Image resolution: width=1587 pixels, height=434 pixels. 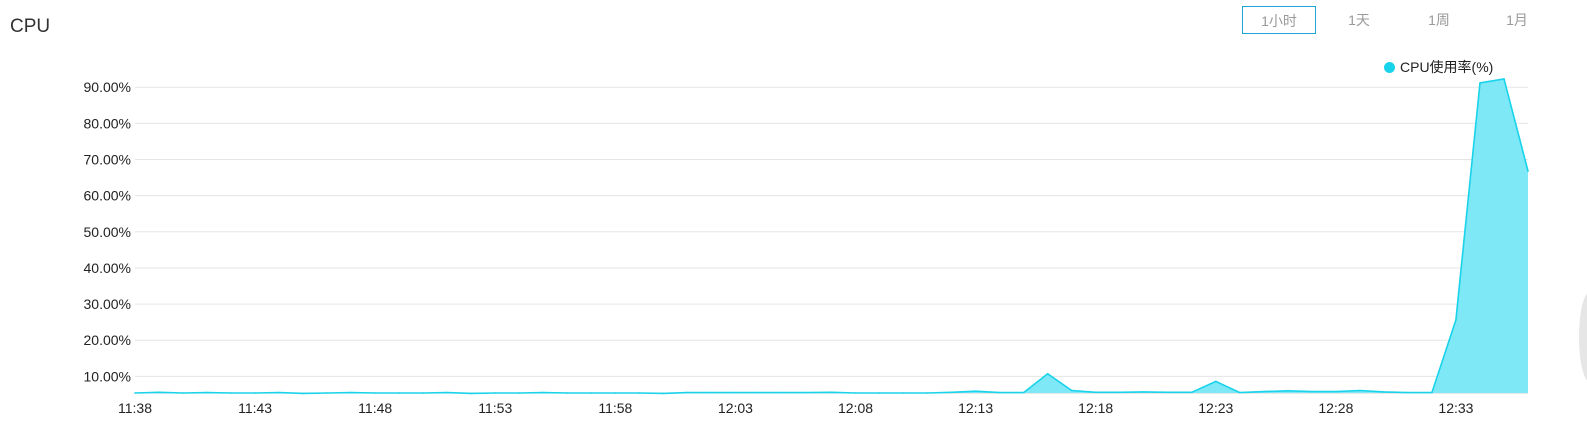 I want to click on panel-title: CPU, so click(x=30, y=26).